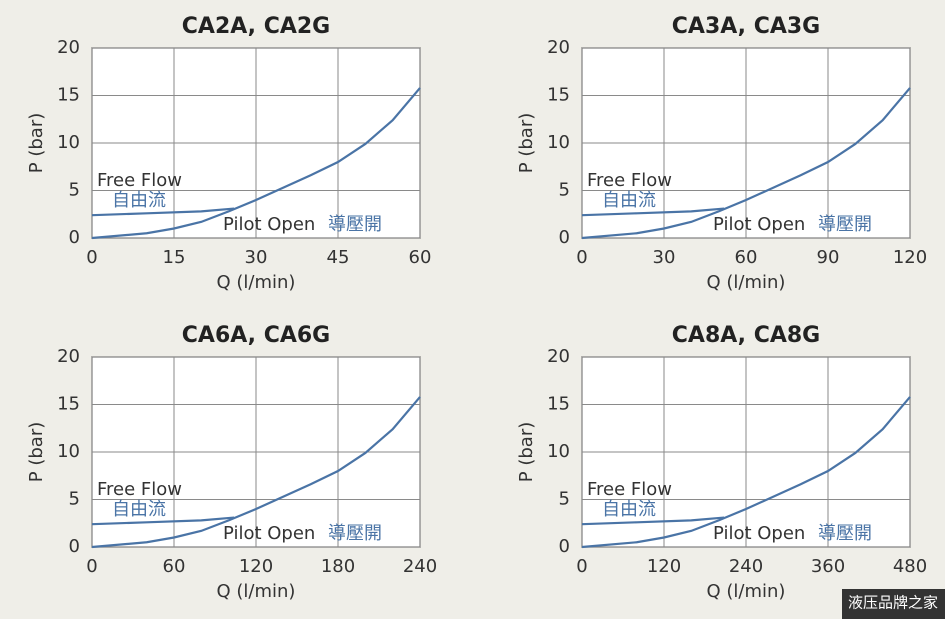 The width and height of the screenshot is (945, 619). I want to click on x-tick-label: 15, so click(174, 257).